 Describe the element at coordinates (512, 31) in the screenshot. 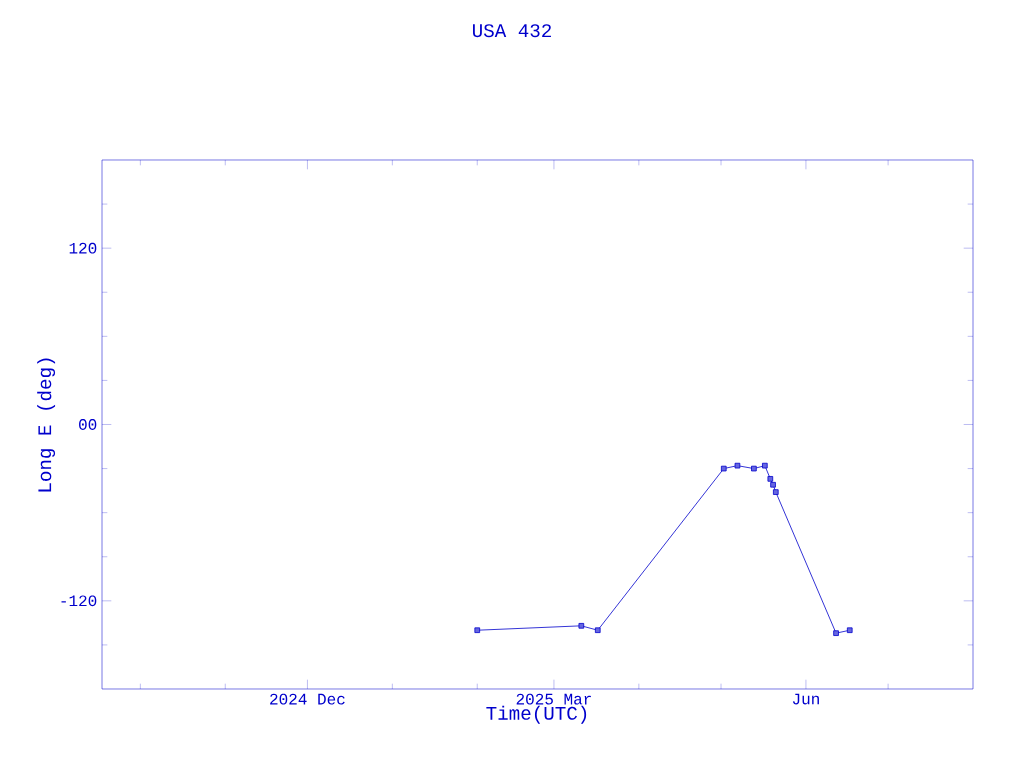

I see `chart-title: USA 432` at that location.